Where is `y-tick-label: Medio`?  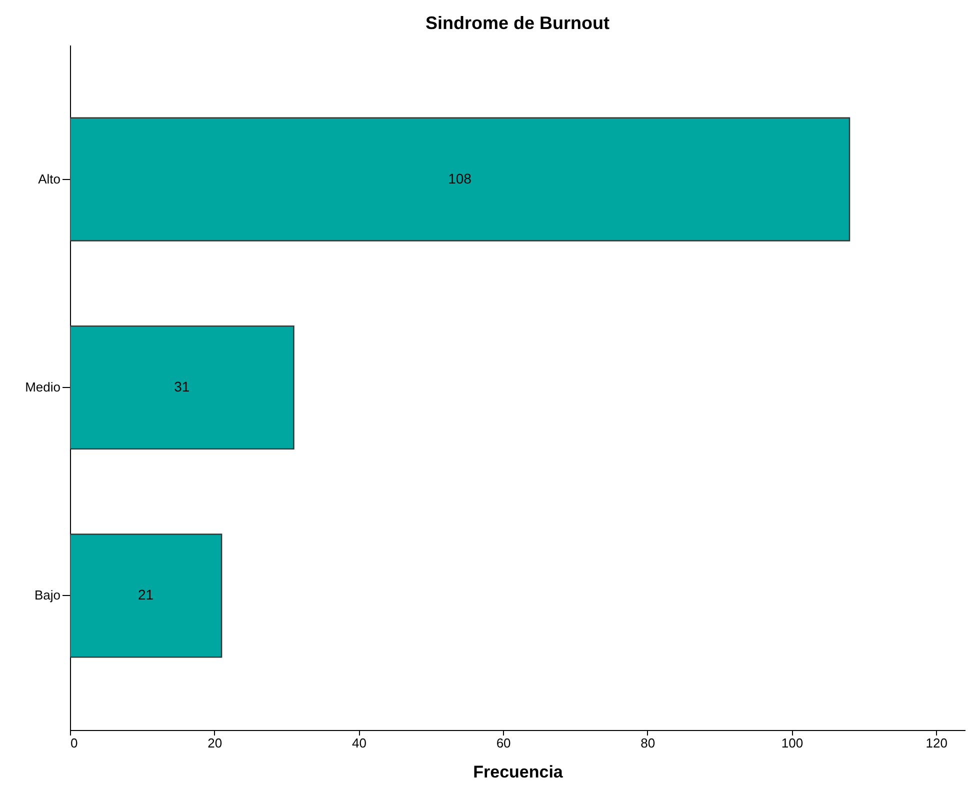 y-tick-label: Medio is located at coordinates (42, 387).